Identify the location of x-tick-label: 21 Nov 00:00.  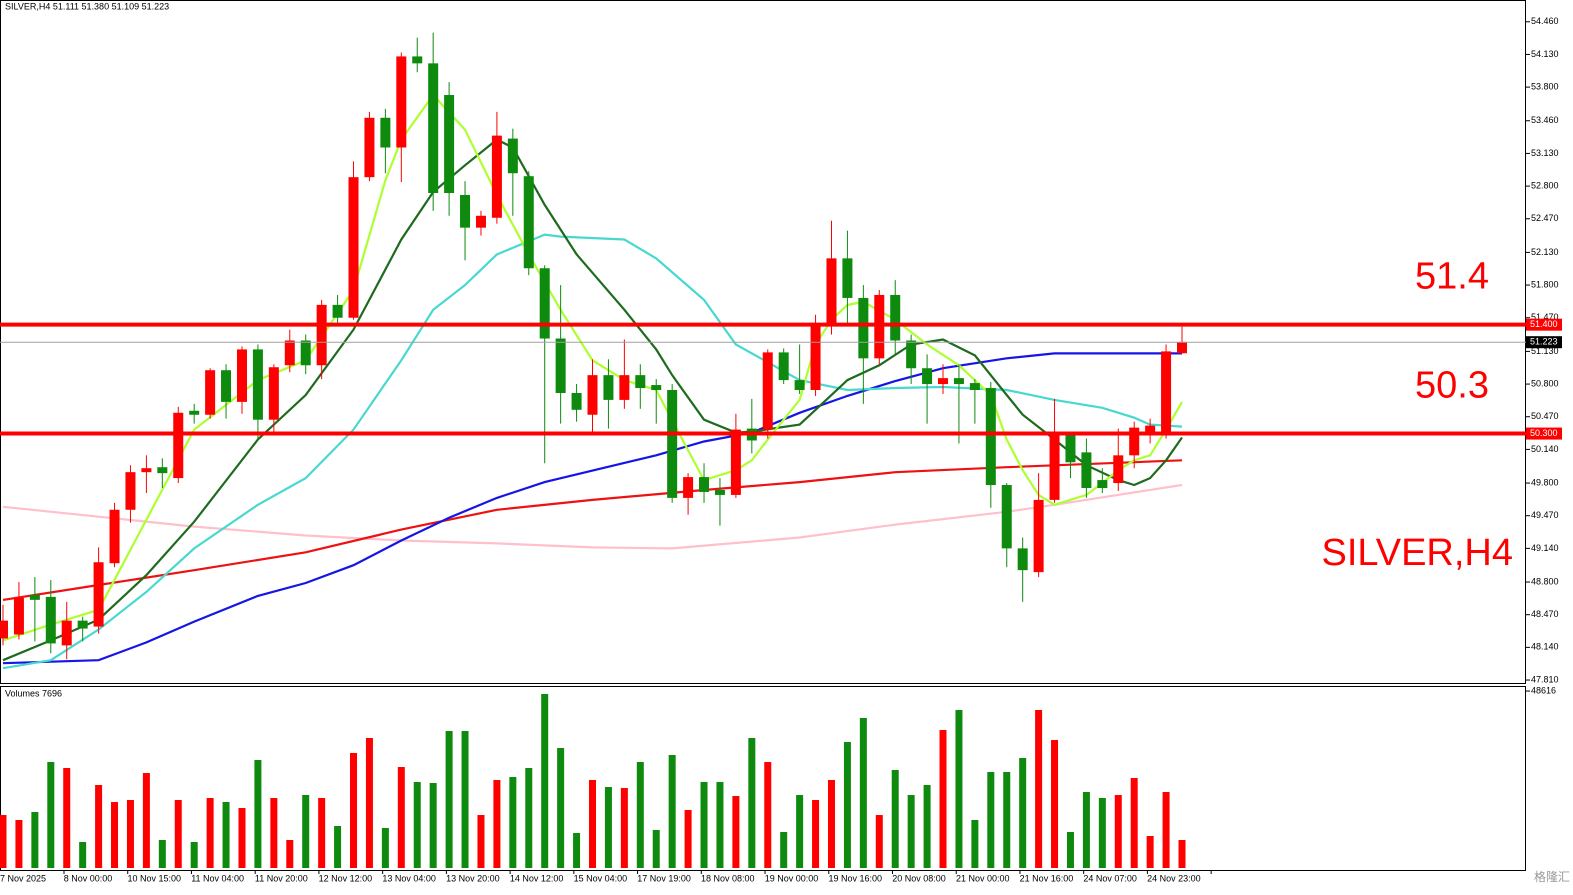
(983, 878).